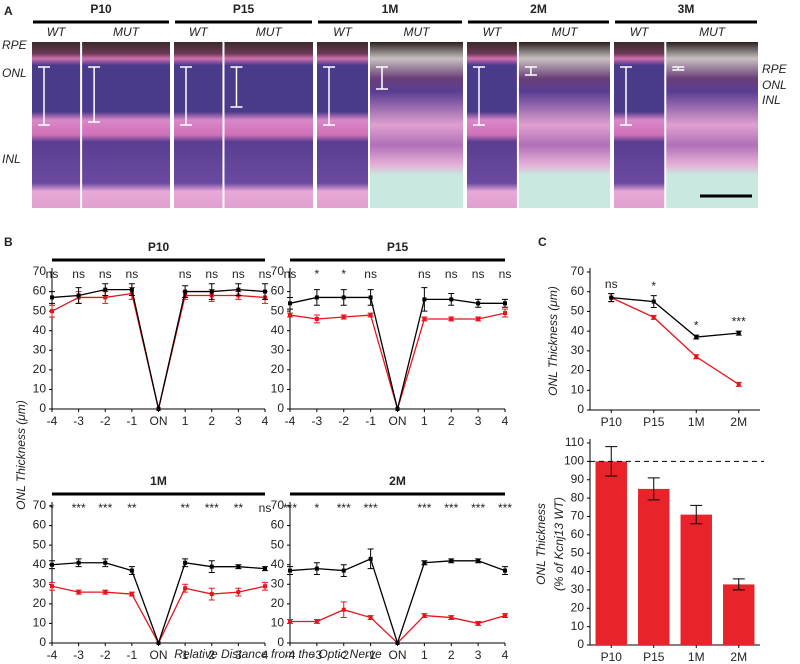 This screenshot has height=664, width=800. What do you see at coordinates (542, 242) in the screenshot?
I see `panel-label: C` at bounding box center [542, 242].